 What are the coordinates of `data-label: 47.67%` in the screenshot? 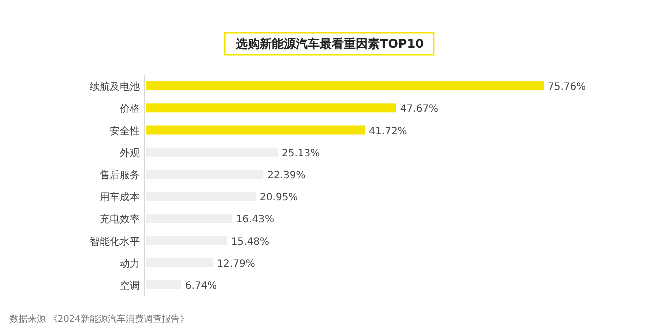 It's located at (419, 110).